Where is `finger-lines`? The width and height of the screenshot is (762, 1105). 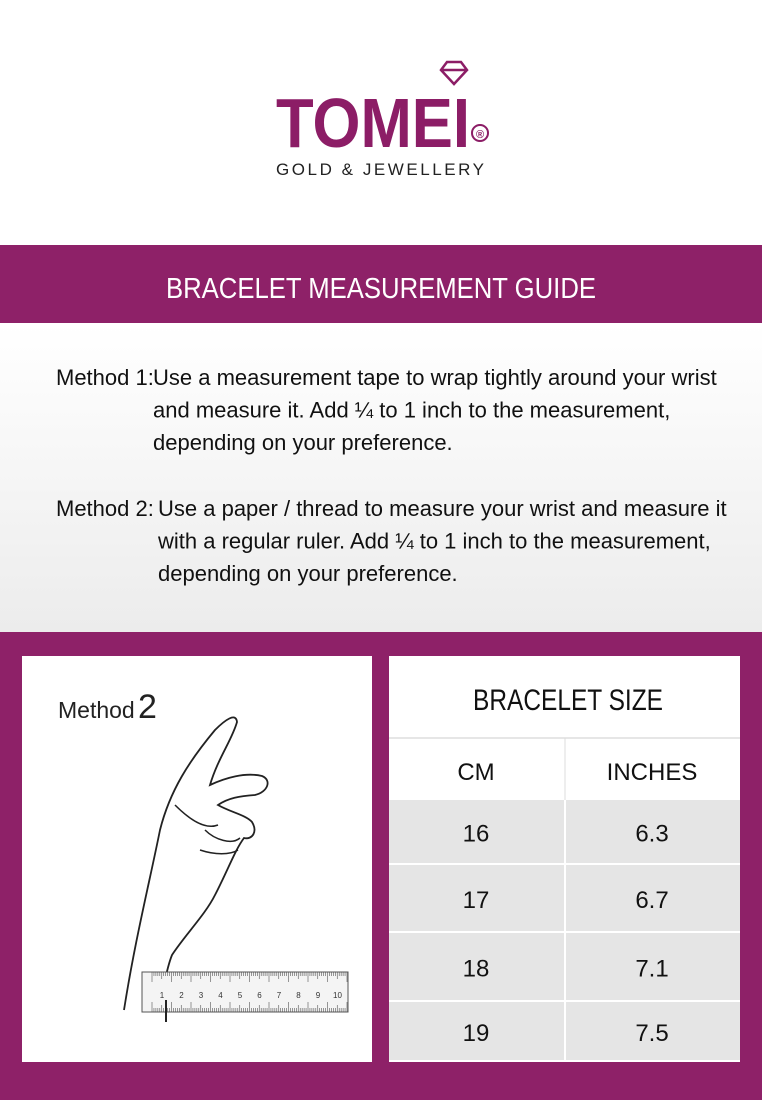 finger-lines is located at coordinates (207, 829).